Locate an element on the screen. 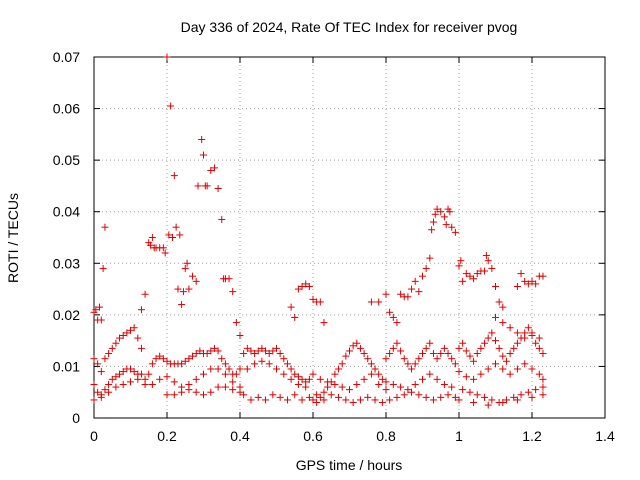 This screenshot has width=640, height=480. y-tick-label: 0 is located at coordinates (76, 418).